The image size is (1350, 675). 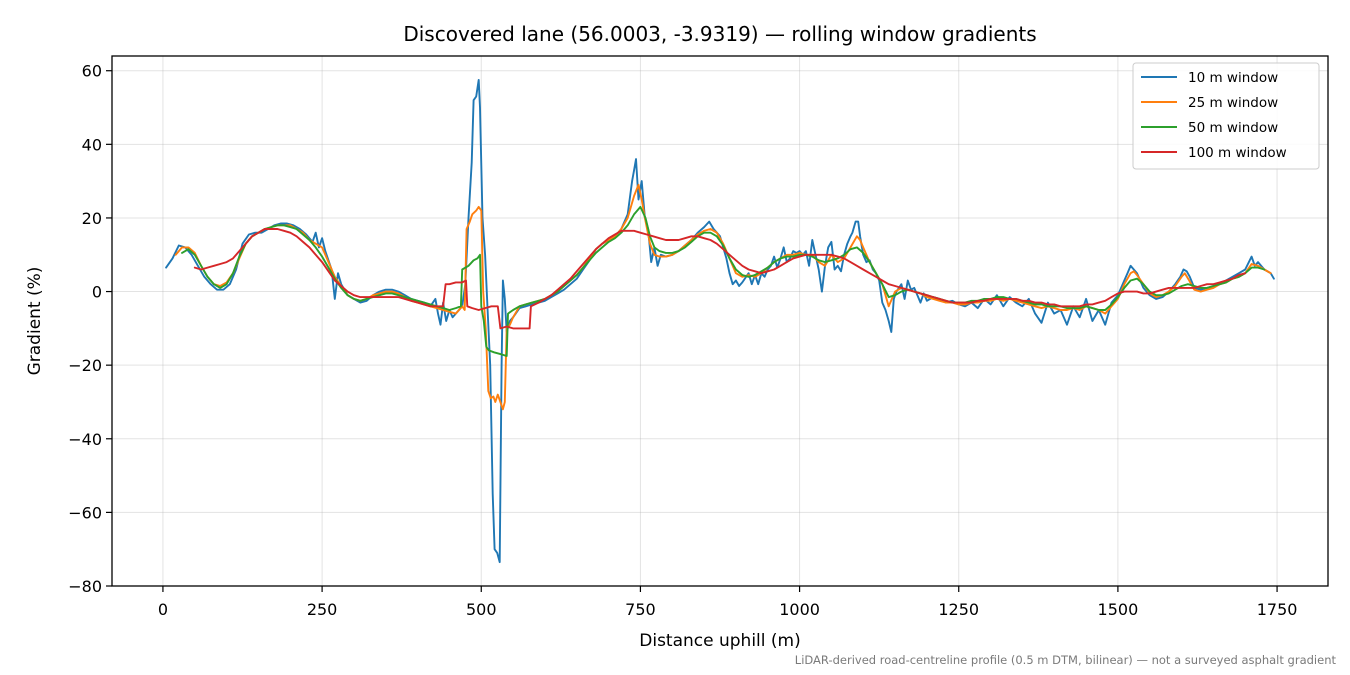 What do you see at coordinates (958, 609) in the screenshot?
I see `x-tick-label: 1250` at bounding box center [958, 609].